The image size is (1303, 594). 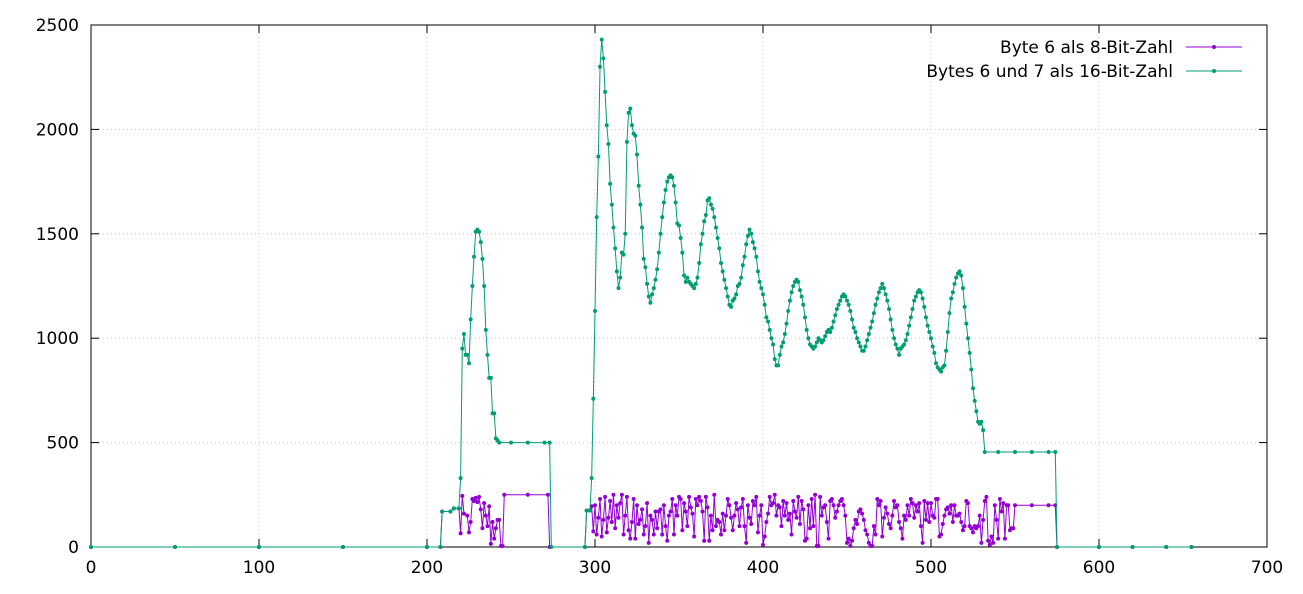 I want to click on x-tick-label: 0, so click(x=91, y=568).